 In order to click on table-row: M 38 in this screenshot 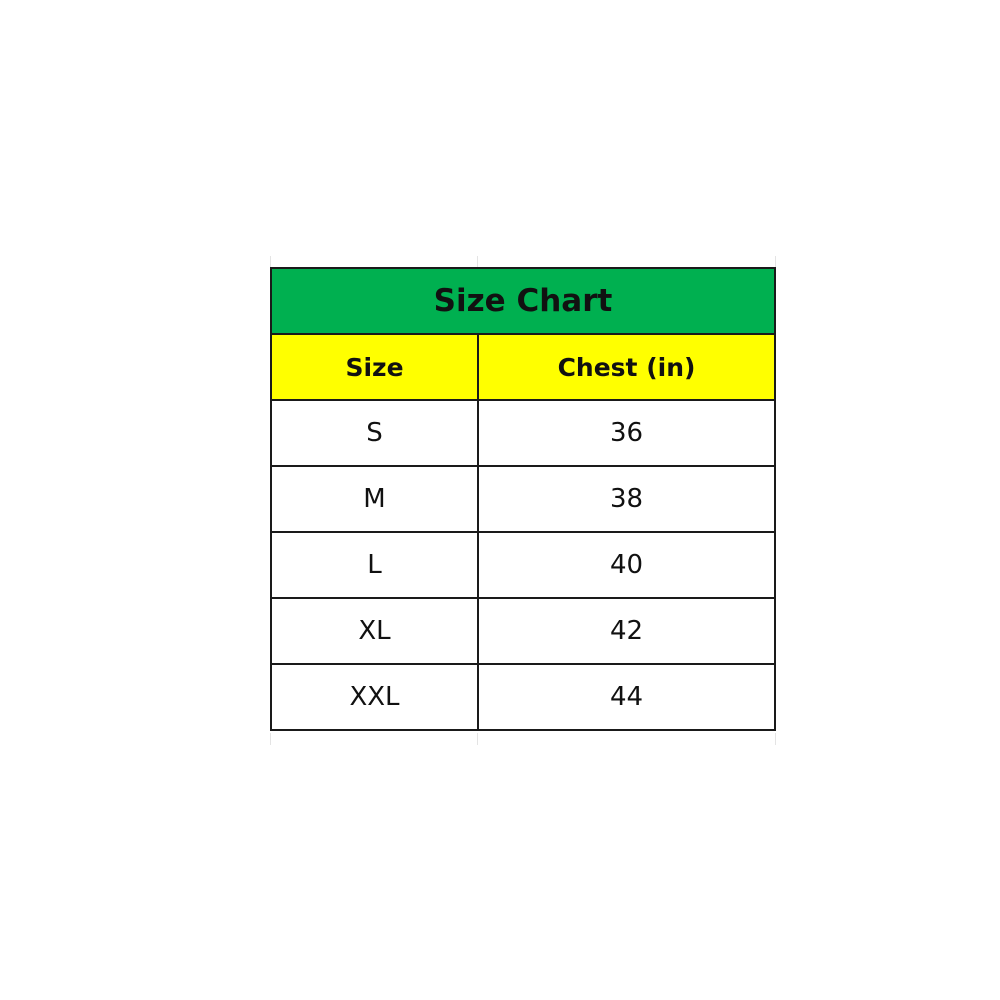, I will do `click(523, 499)`.